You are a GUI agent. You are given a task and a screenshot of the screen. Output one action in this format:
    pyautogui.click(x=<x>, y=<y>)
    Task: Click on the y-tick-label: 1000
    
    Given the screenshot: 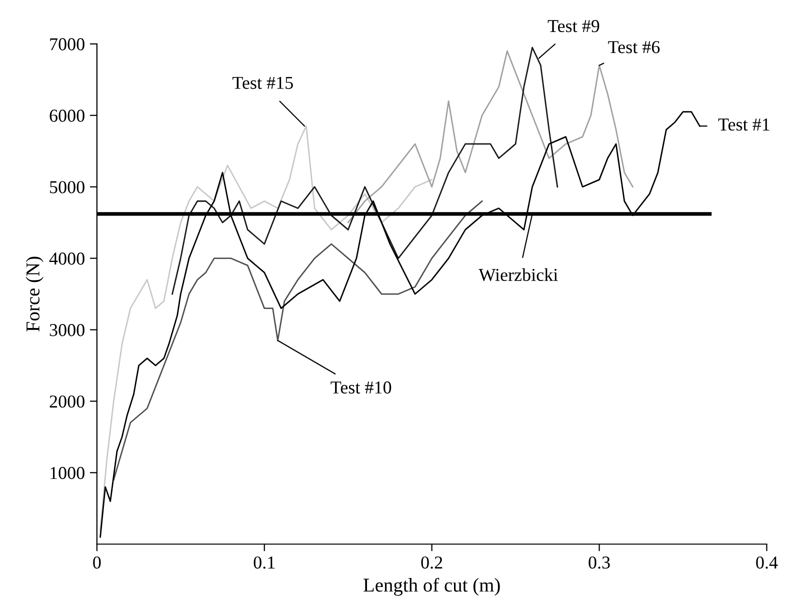 What is the action you would take?
    pyautogui.click(x=67, y=473)
    